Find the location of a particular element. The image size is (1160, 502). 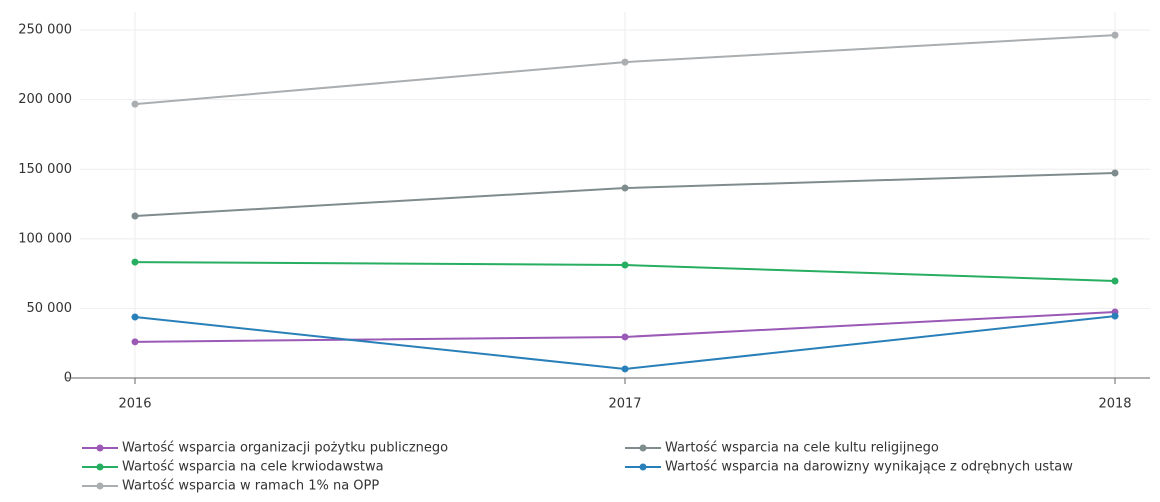

y-tick-label: 100 000 is located at coordinates (45, 238).